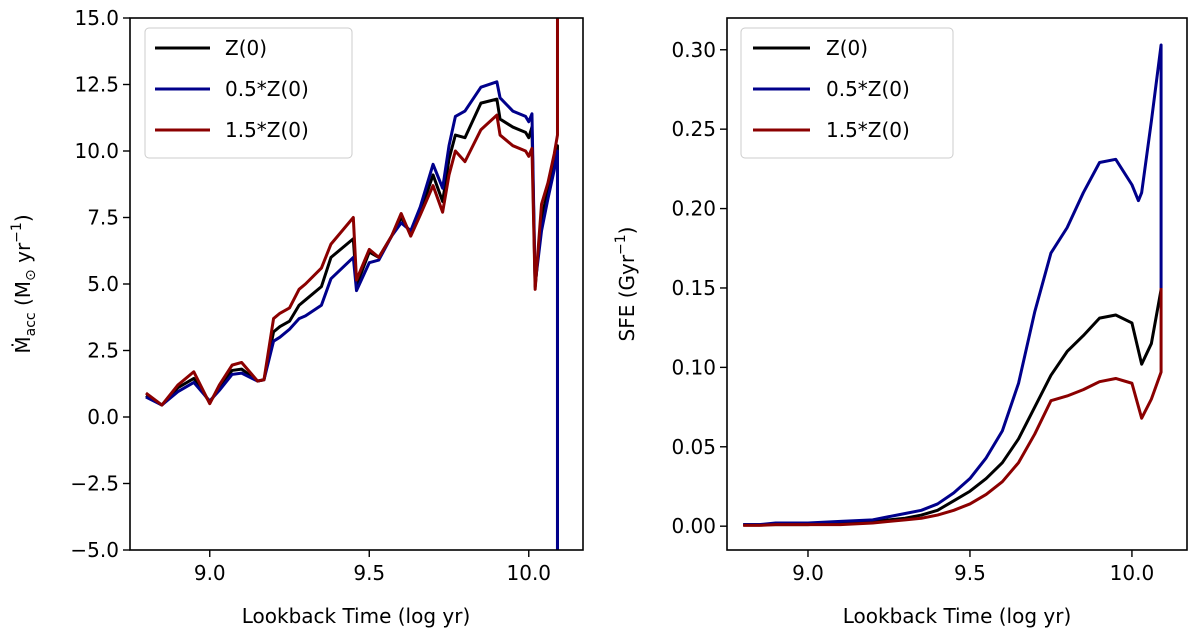 Image resolution: width=1200 pixels, height=638 pixels. I want to click on right-x-tick-label: 9.5, so click(970, 573).